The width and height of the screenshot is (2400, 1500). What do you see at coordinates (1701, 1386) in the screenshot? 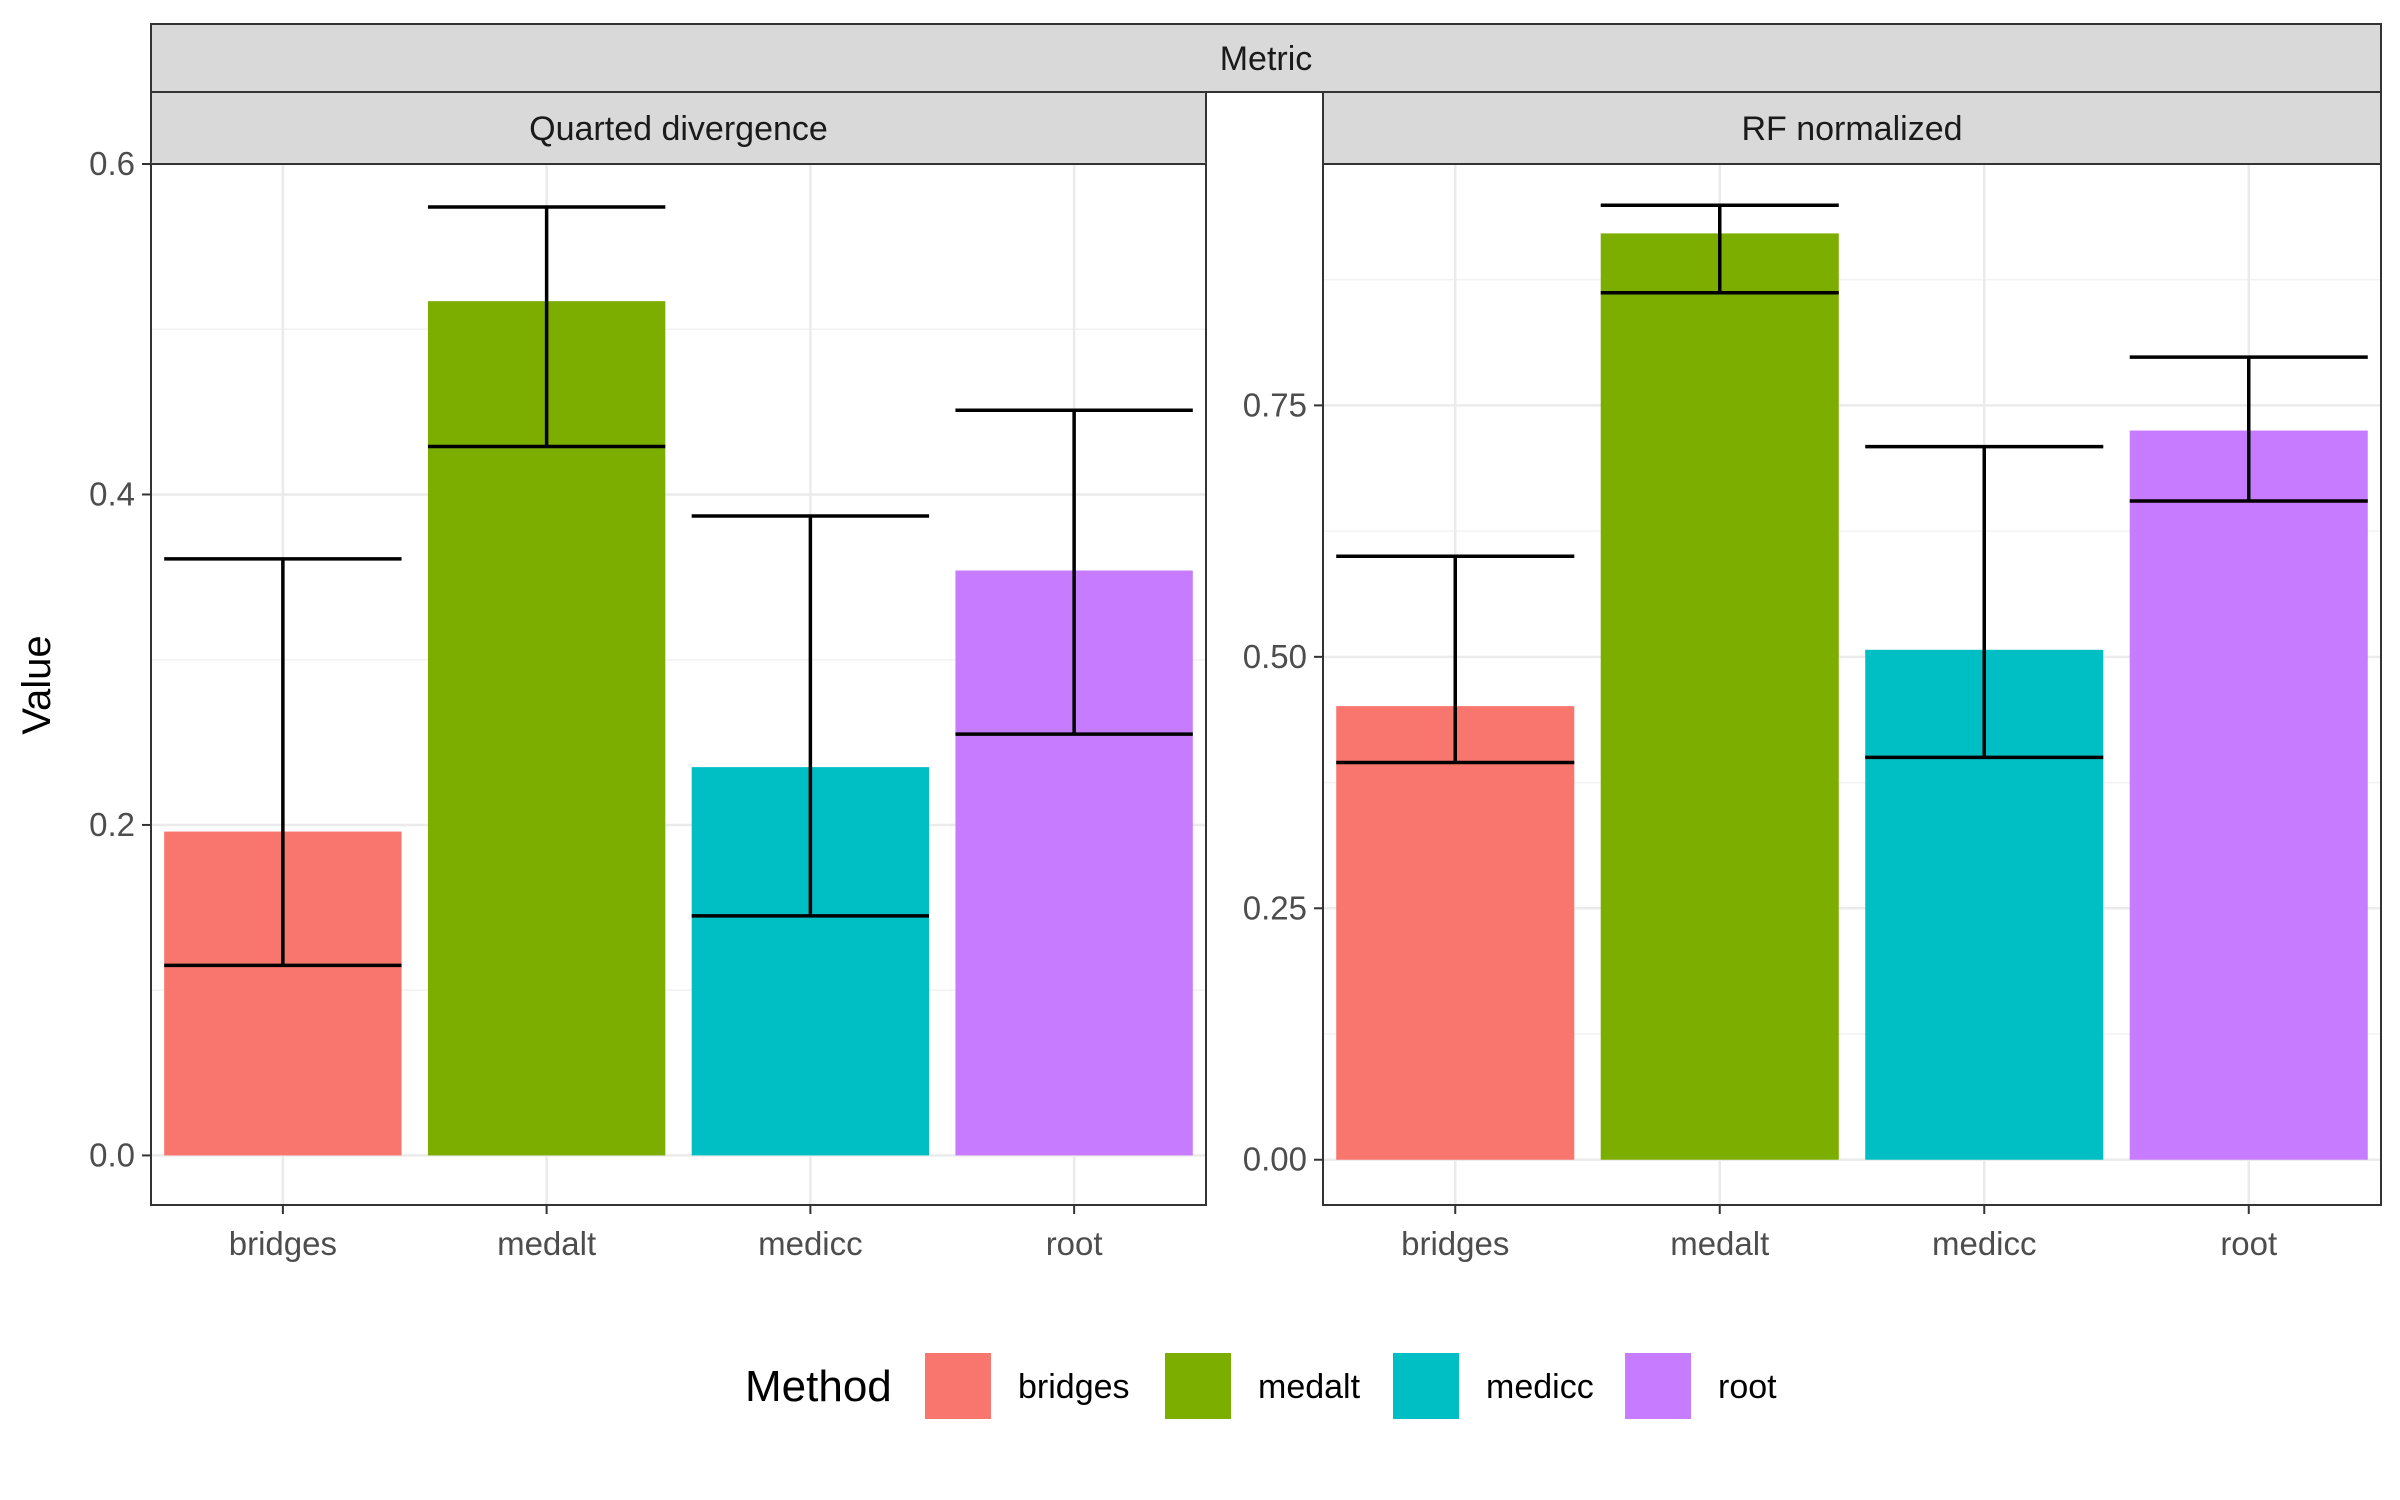
I see `legend-item-root: root` at bounding box center [1701, 1386].